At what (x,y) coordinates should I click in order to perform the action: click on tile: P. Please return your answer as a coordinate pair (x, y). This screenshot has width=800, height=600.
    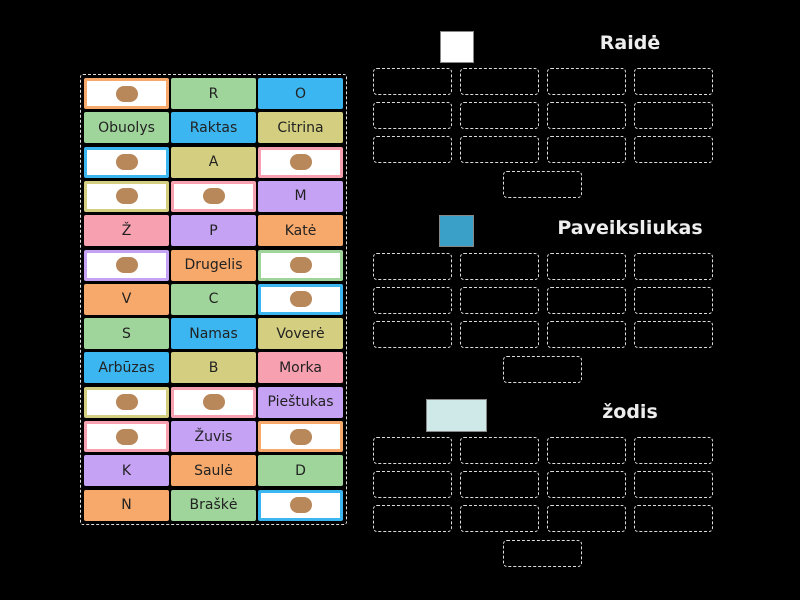
    Looking at the image, I should click on (213, 231).